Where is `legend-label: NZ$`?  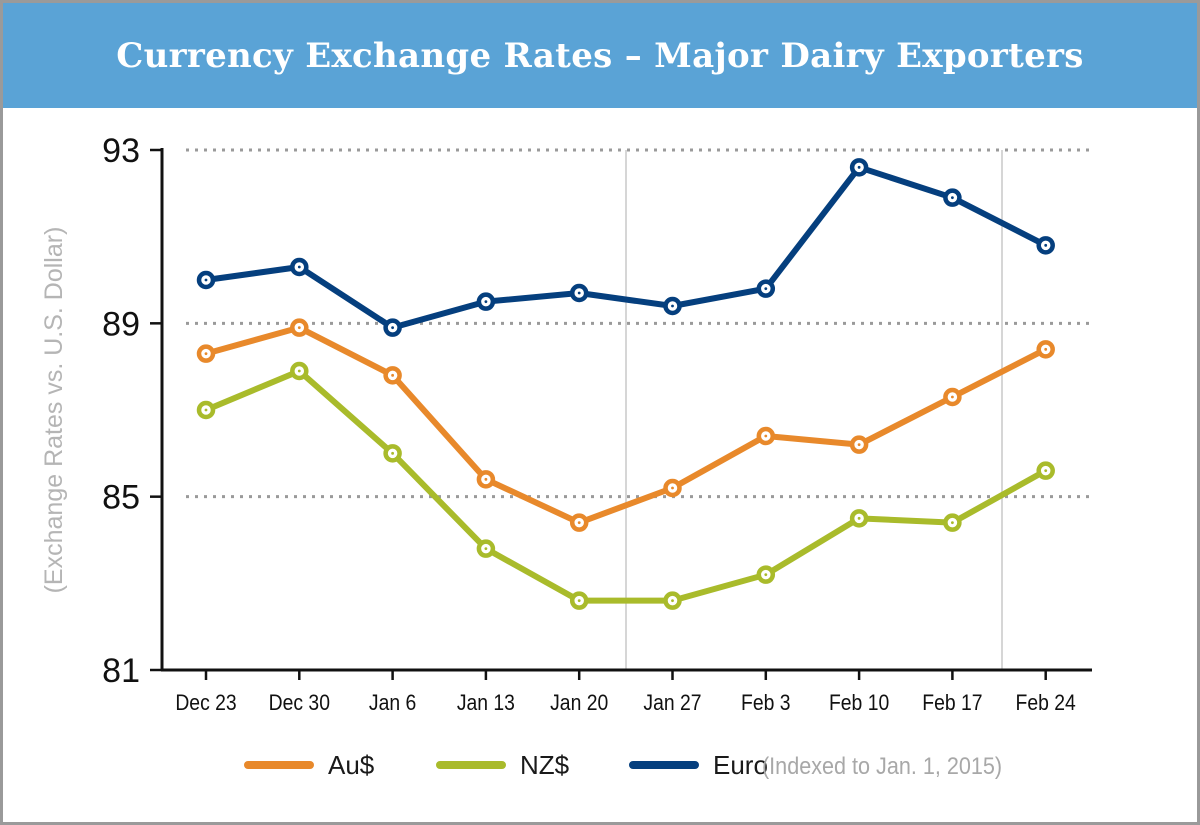 legend-label: NZ$ is located at coordinates (545, 765).